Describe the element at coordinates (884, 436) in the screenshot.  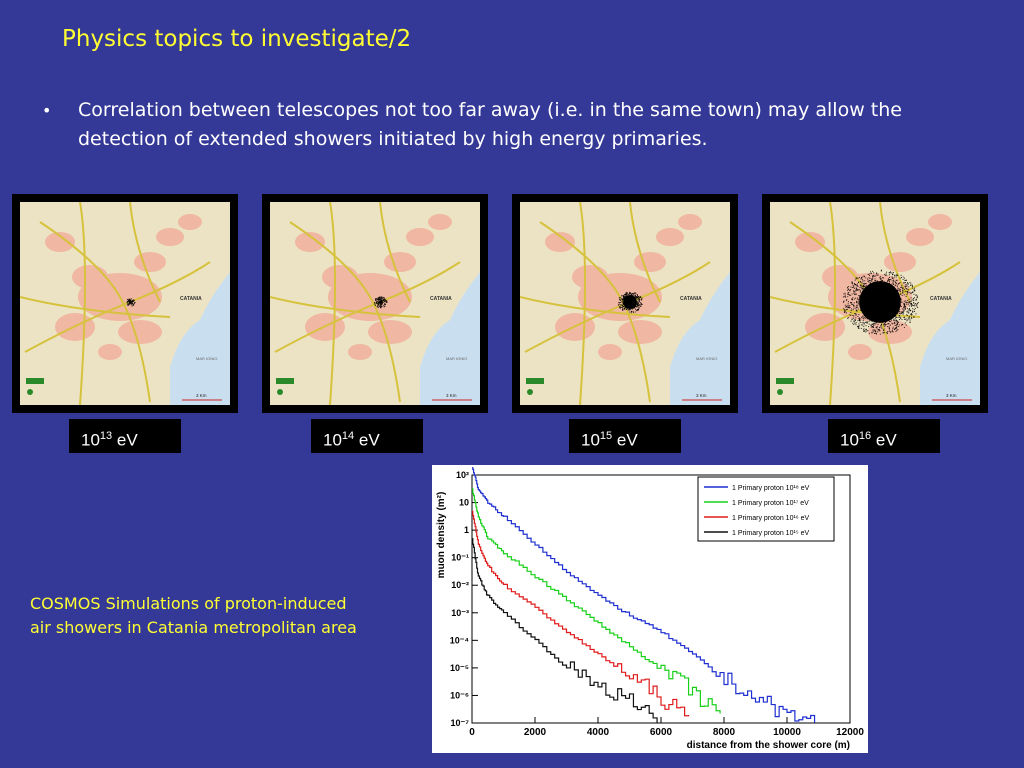
I see `energy-label-4: 1016 eV` at that location.